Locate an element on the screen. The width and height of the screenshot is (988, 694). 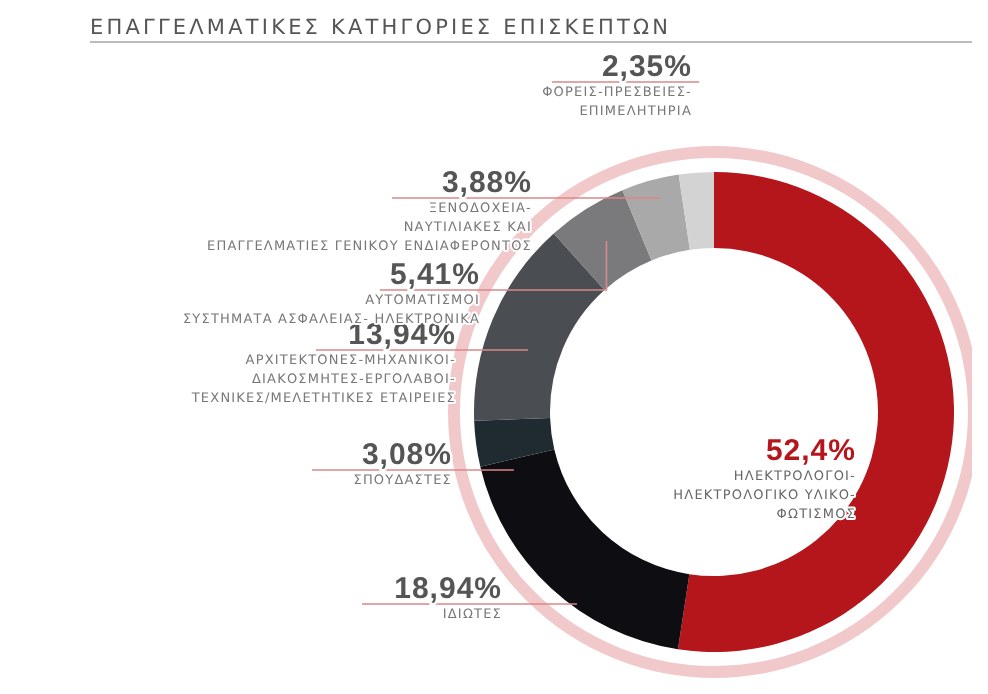
data-label: 3,08% is located at coordinates (406, 455).